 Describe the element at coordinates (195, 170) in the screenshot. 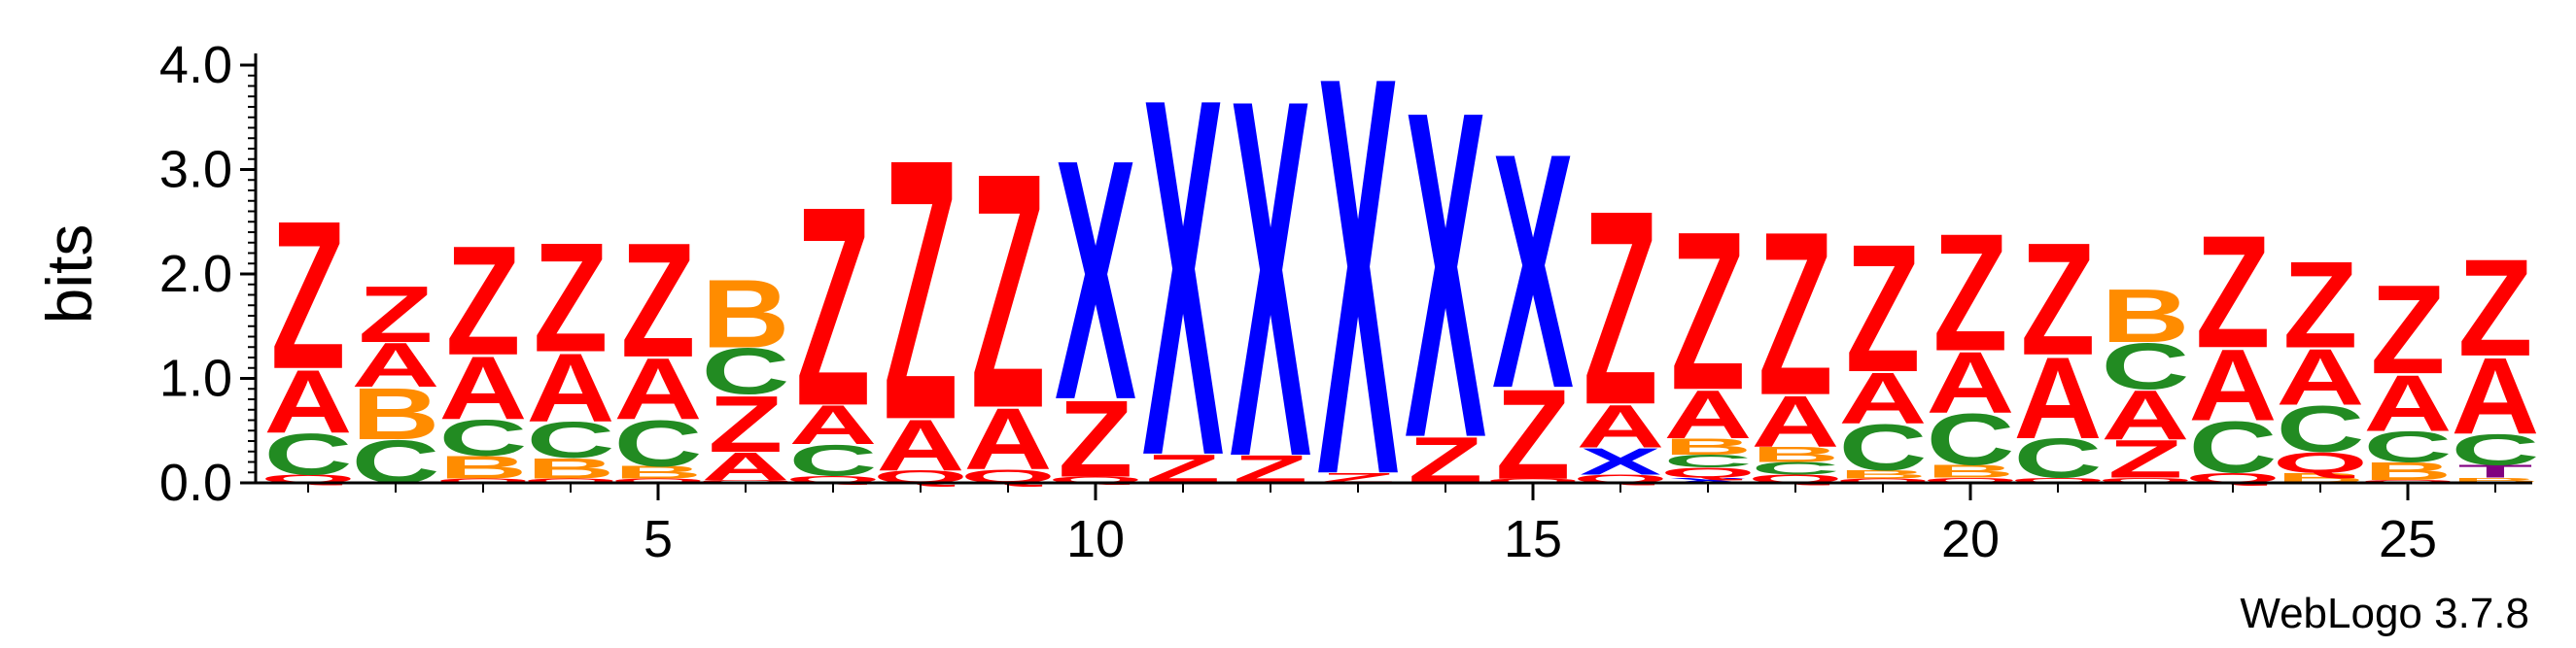

I see `y-tick-label: 3.0` at that location.